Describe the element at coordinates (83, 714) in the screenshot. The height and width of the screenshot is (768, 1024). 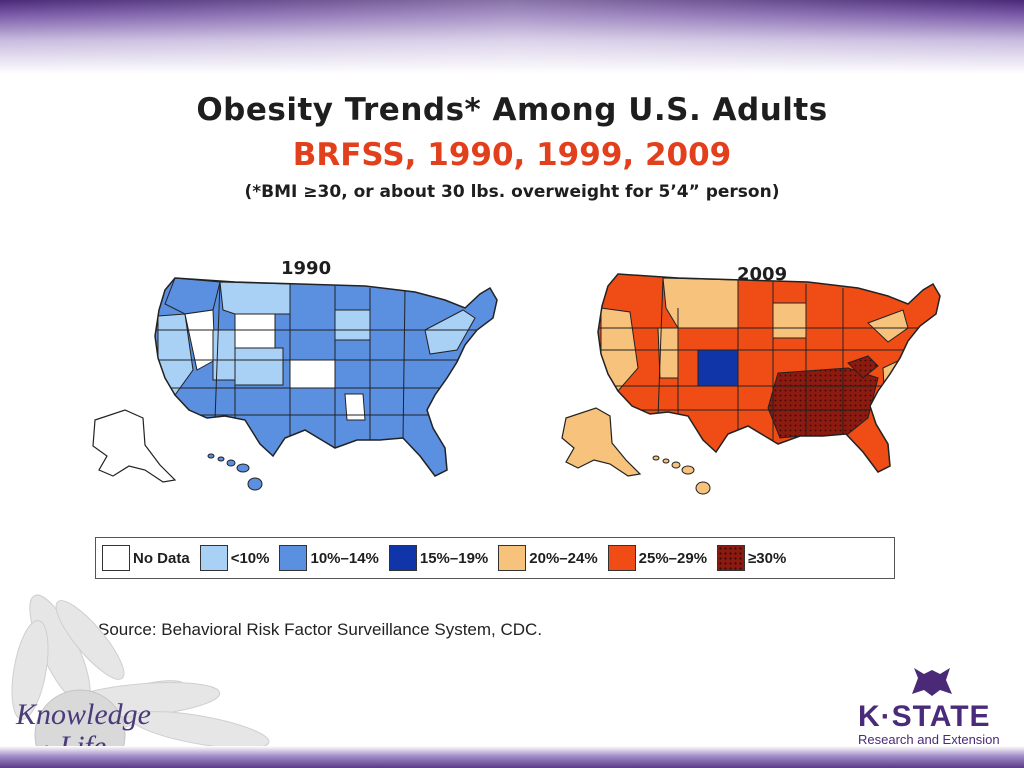
I see `logo-text-knowledge: Knowledge` at that location.